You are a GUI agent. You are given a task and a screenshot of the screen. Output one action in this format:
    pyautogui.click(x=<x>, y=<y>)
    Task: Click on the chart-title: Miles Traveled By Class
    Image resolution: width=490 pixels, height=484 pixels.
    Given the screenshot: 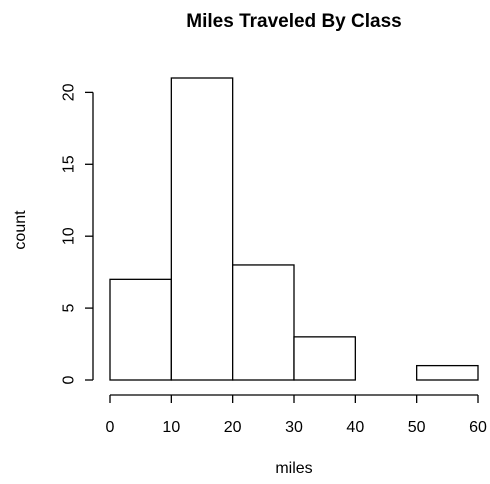 What is the action you would take?
    pyautogui.click(x=293, y=21)
    